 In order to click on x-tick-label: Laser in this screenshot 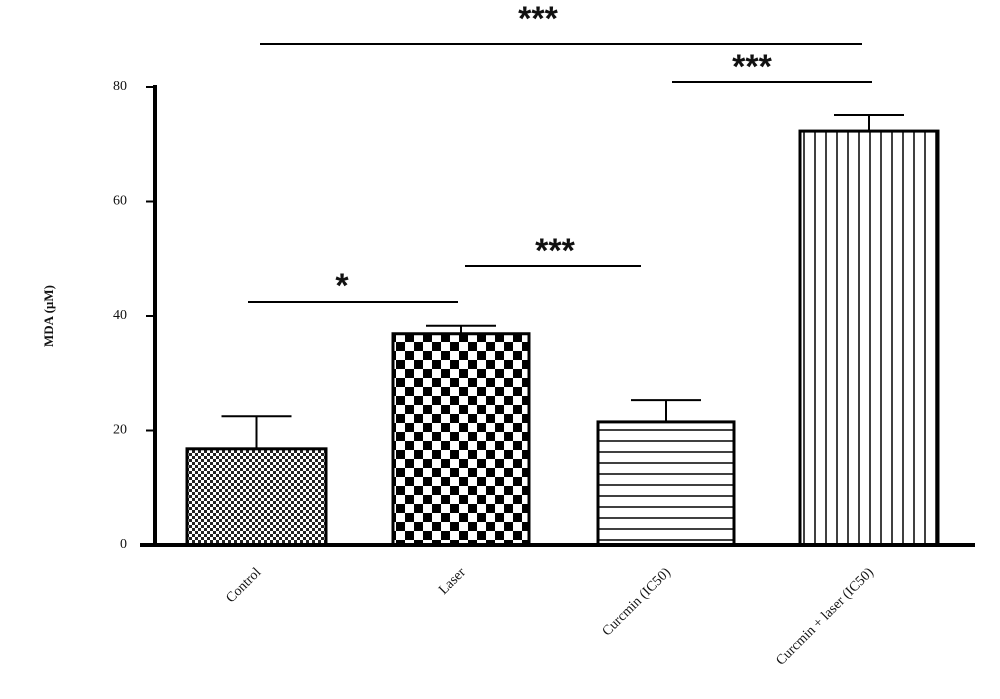, I will do `click(452, 581)`.